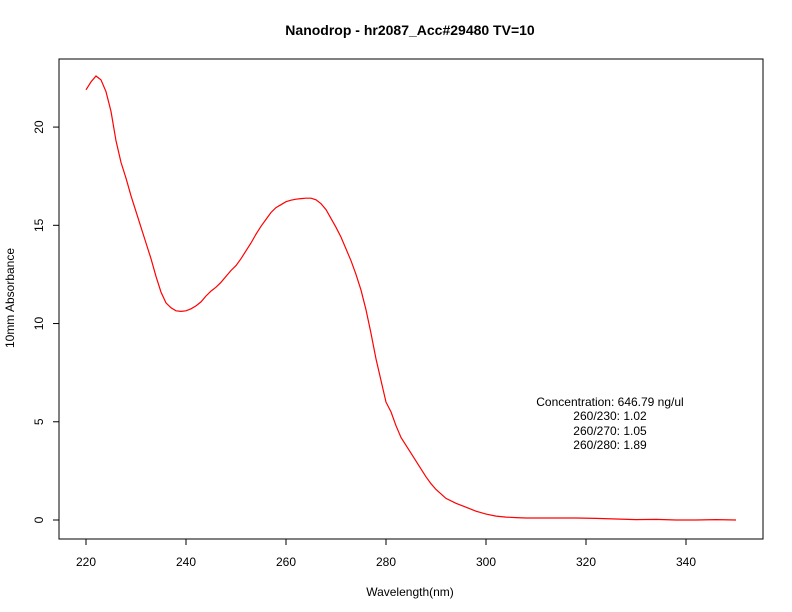  Describe the element at coordinates (186, 562) in the screenshot. I see `x-tick-label: 240` at that location.